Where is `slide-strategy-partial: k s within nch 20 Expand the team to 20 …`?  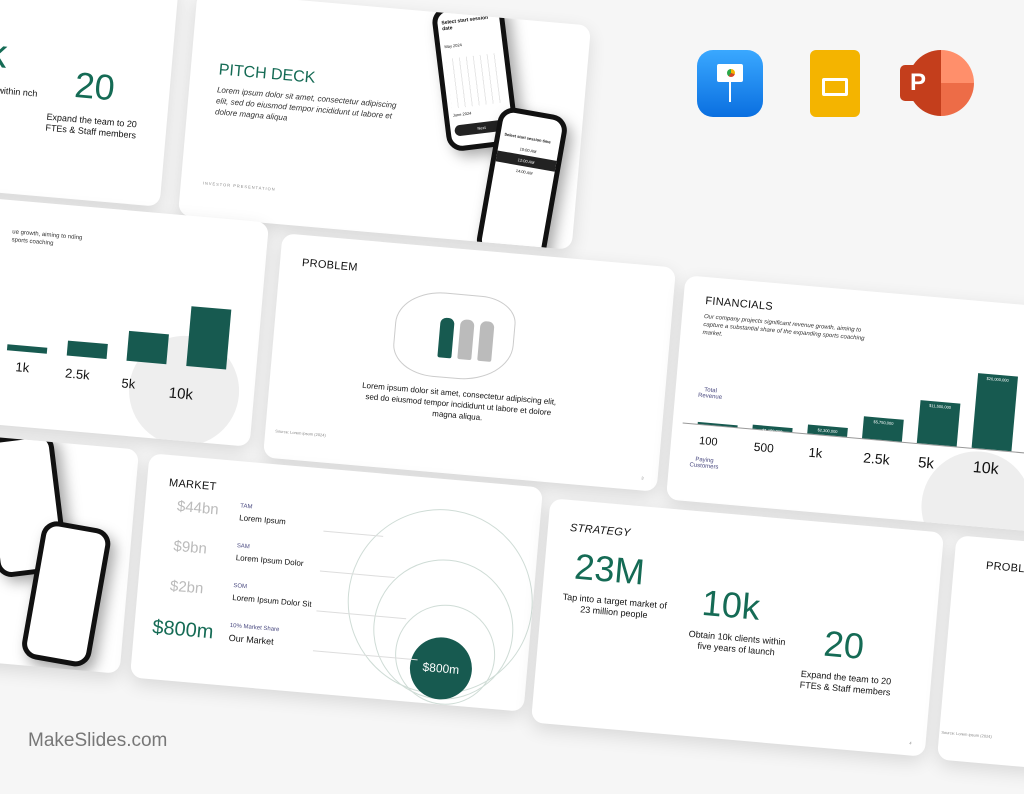
slide-strategy-partial: k s within nch 20 Expand the team to 20 … is located at coordinates (90, 103).